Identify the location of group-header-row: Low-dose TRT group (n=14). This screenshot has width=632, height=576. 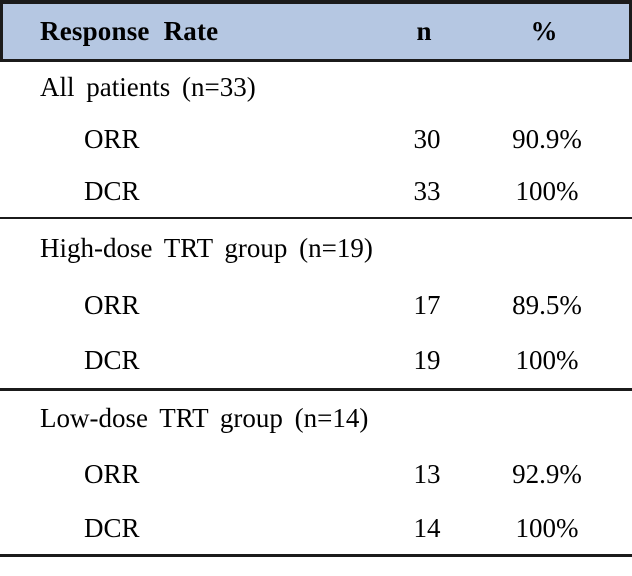
(316, 418).